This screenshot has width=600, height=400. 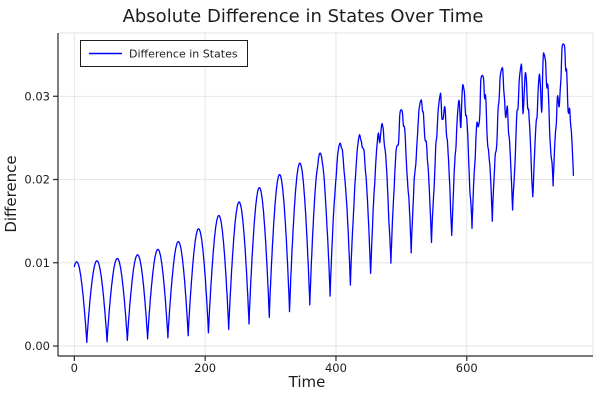 I want to click on y-axis-label: Difference, so click(x=11, y=193).